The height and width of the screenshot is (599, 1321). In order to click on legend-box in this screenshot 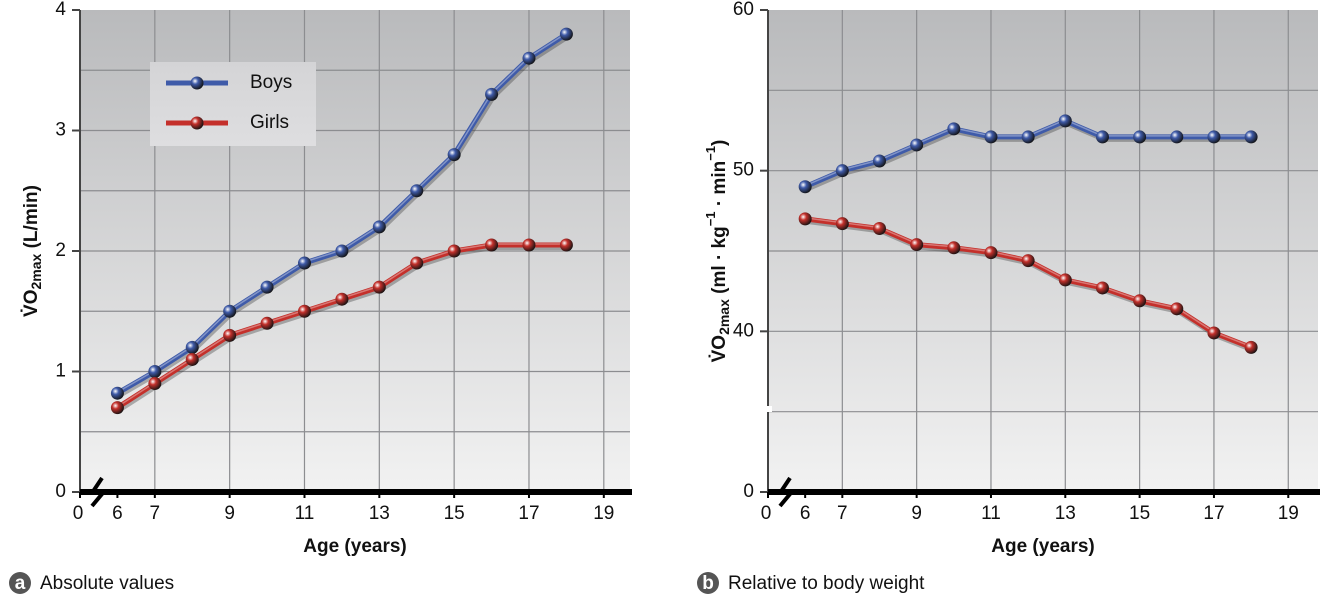, I will do `click(233, 104)`.